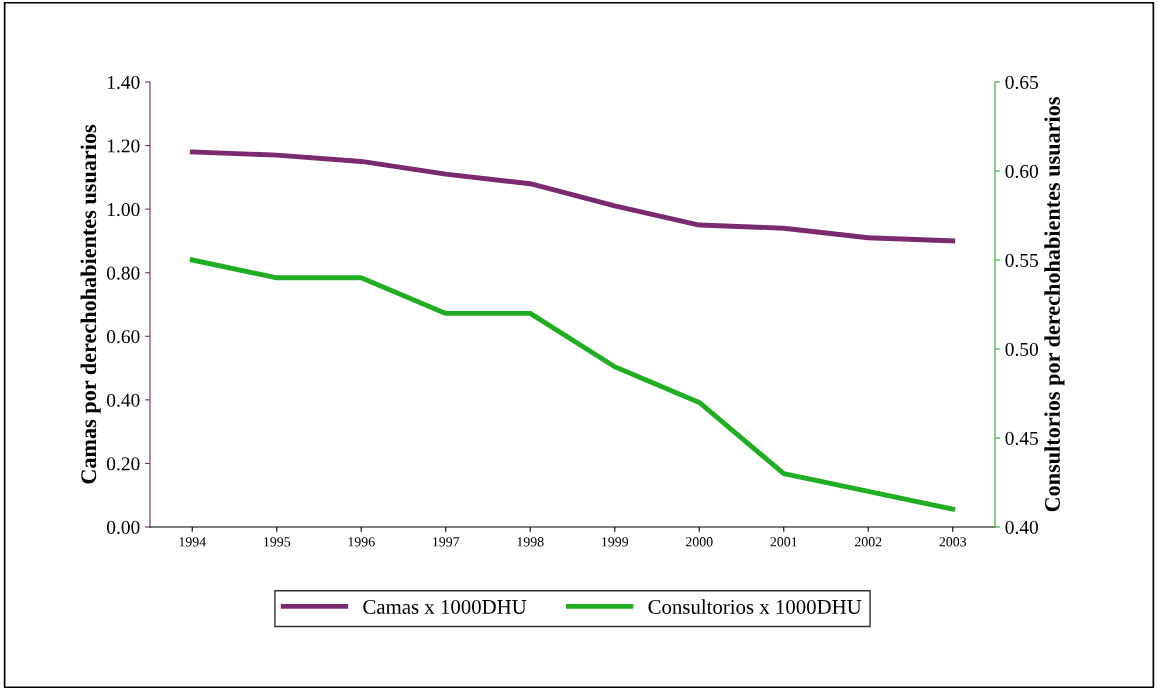 The height and width of the screenshot is (690, 1158). Describe the element at coordinates (1021, 82) in the screenshot. I see `y2-tick-label: 0.65` at that location.